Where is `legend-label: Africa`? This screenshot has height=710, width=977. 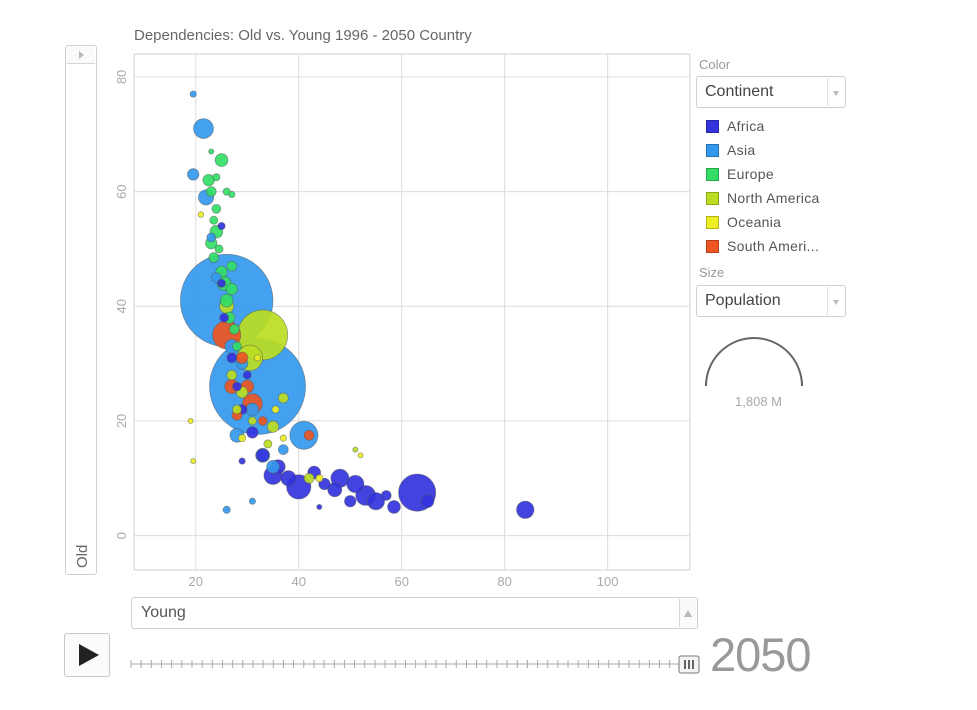 legend-label: Africa is located at coordinates (746, 126).